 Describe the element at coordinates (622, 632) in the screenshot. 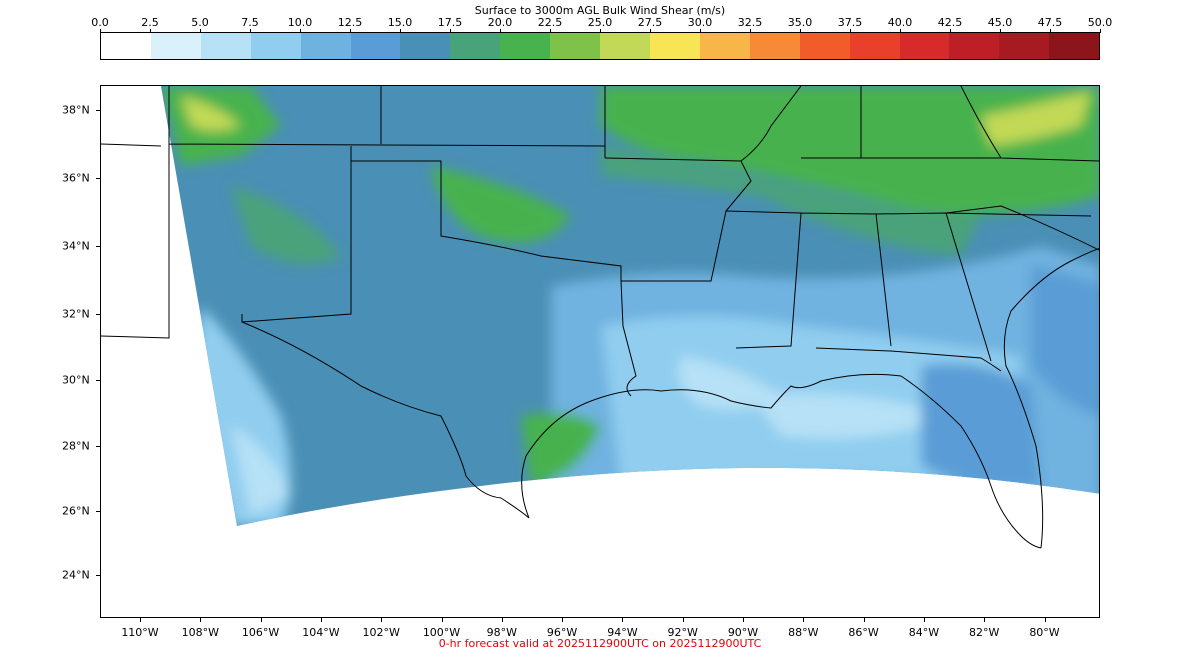

I see `longitude-label: 94°W` at that location.